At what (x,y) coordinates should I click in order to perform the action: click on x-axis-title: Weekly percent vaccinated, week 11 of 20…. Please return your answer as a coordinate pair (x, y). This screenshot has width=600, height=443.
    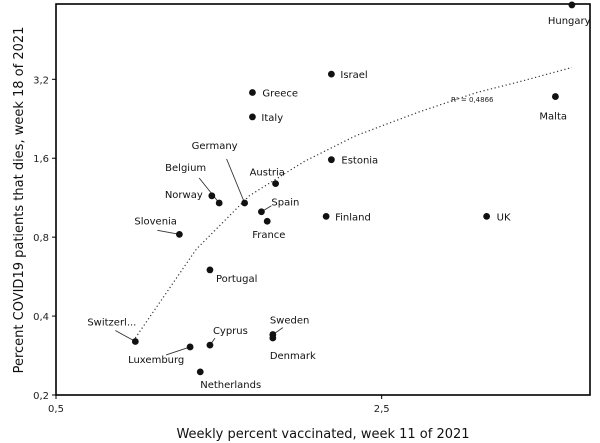
    Looking at the image, I should click on (322, 434).